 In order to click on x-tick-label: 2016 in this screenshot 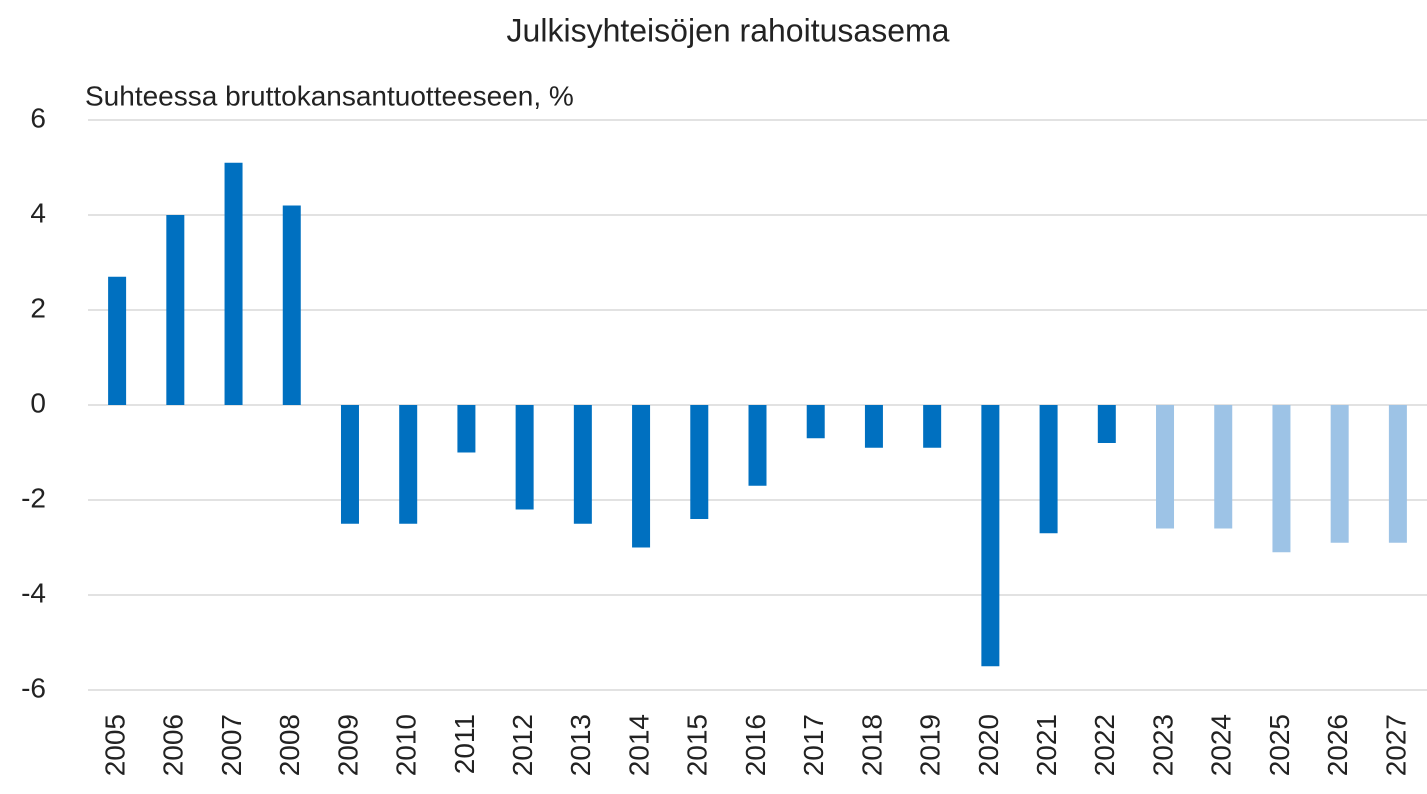, I will do `click(755, 745)`.